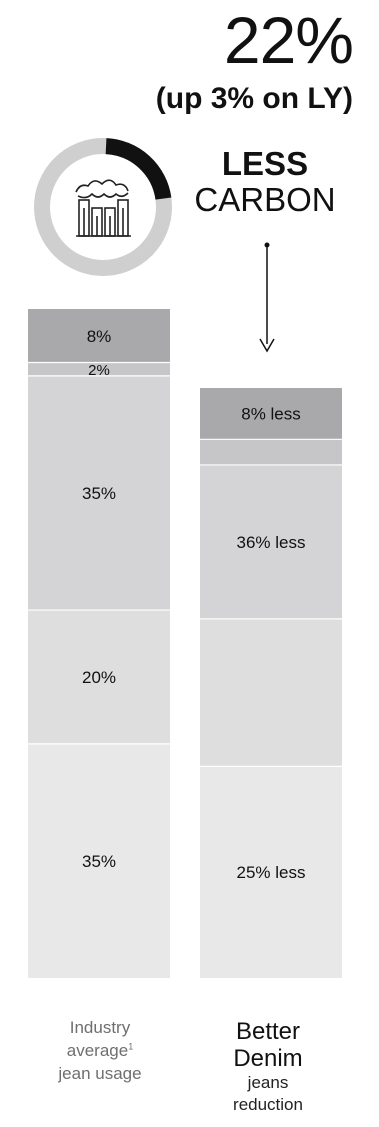 Image resolution: width=379 pixels, height=1127 pixels. Describe the element at coordinates (131, 1046) in the screenshot. I see `footnote-marker: 1` at that location.